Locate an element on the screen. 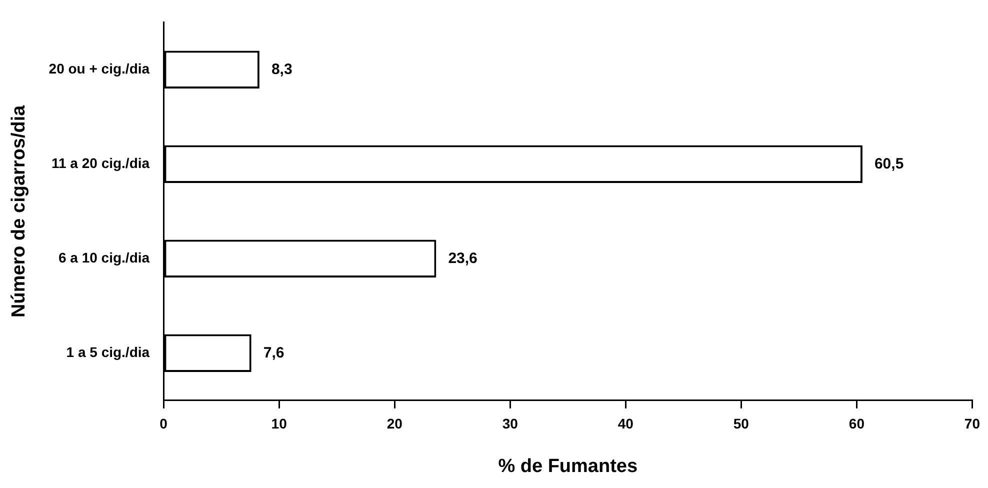 Image resolution: width=988 pixels, height=488 pixels. y-tick-label: 6 a 10 cig./dia is located at coordinates (104, 258).